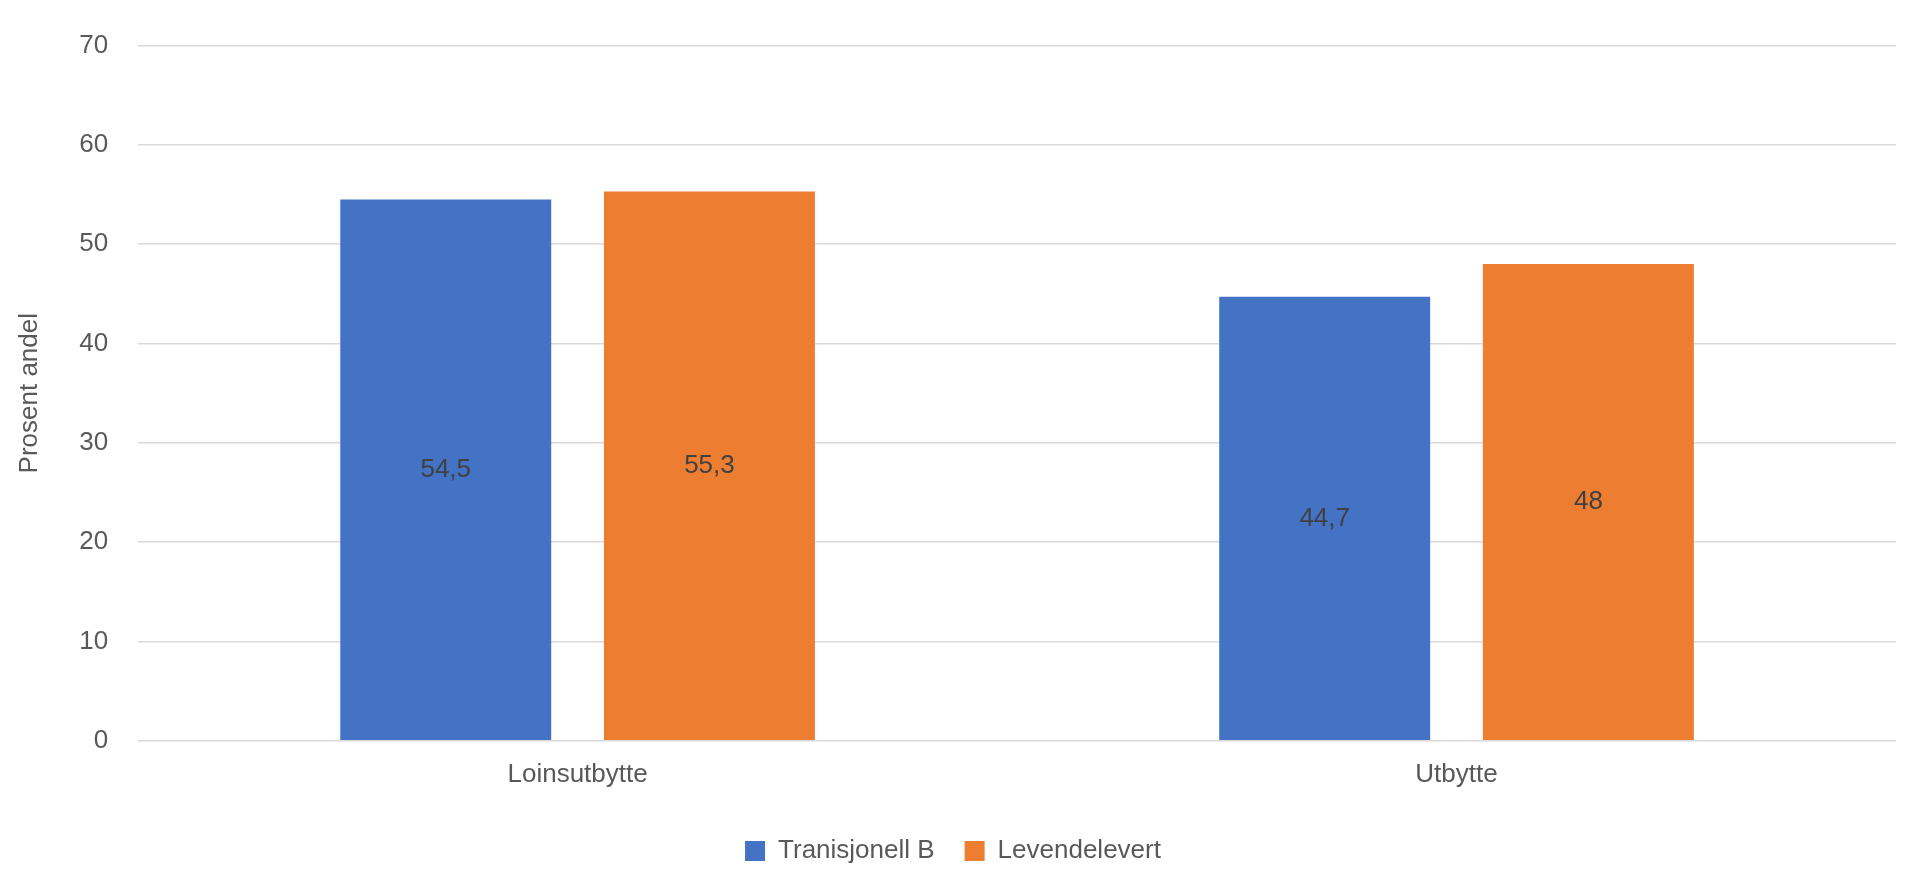 This screenshot has height=879, width=1916. Describe the element at coordinates (1456, 772) in the screenshot. I see `x-tick-label: Utbytte` at that location.